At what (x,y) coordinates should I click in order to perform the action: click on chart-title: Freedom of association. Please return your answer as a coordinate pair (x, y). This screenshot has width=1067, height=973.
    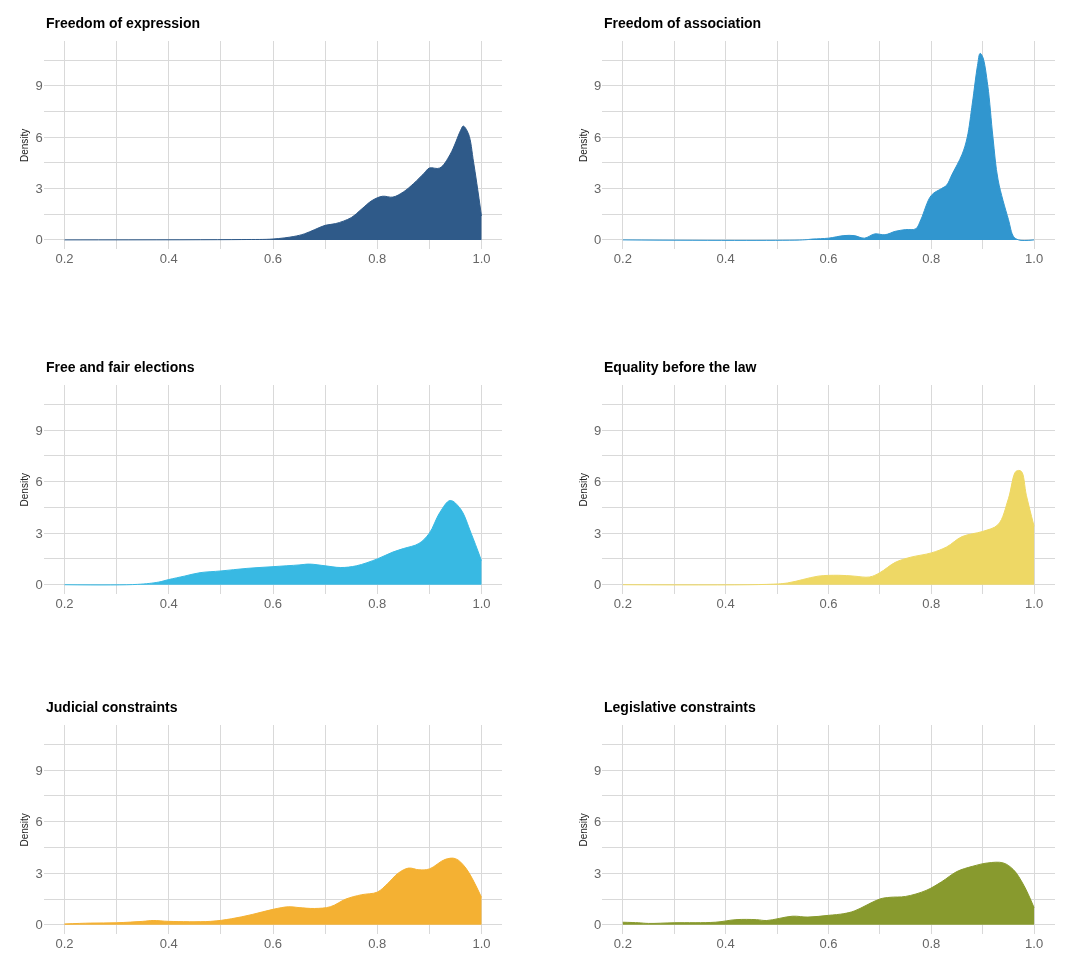
    Looking at the image, I should click on (683, 23).